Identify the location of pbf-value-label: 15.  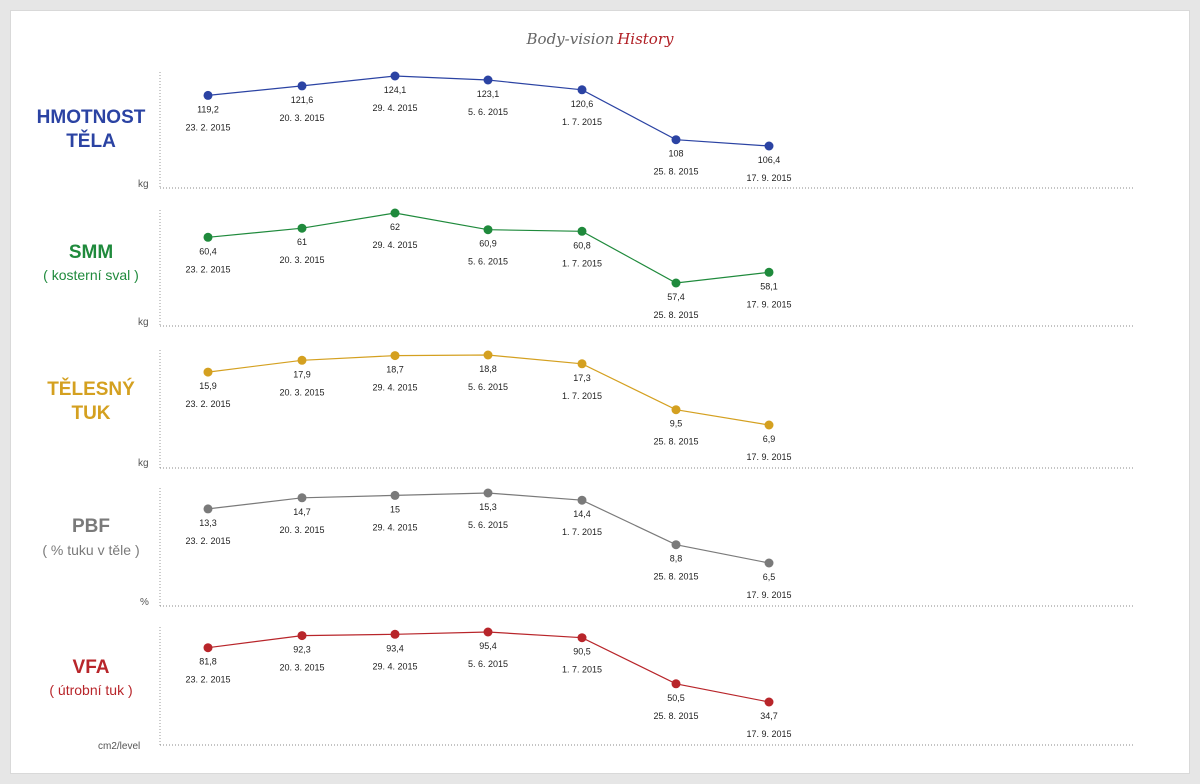
(395, 509).